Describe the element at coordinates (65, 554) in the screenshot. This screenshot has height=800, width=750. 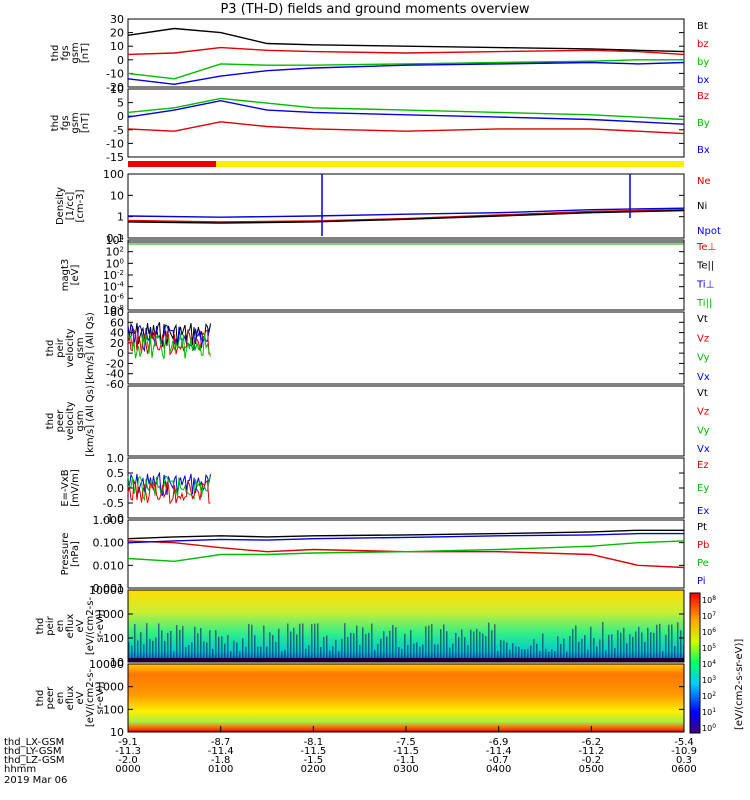
I see `ylabel-line: Pressure` at that location.